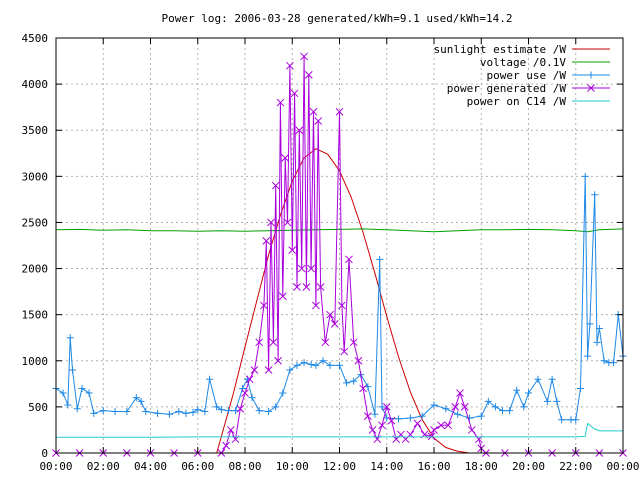 This screenshot has height=480, width=640. What do you see at coordinates (35, 130) in the screenshot?
I see `y-tick-label: 3500` at bounding box center [35, 130].